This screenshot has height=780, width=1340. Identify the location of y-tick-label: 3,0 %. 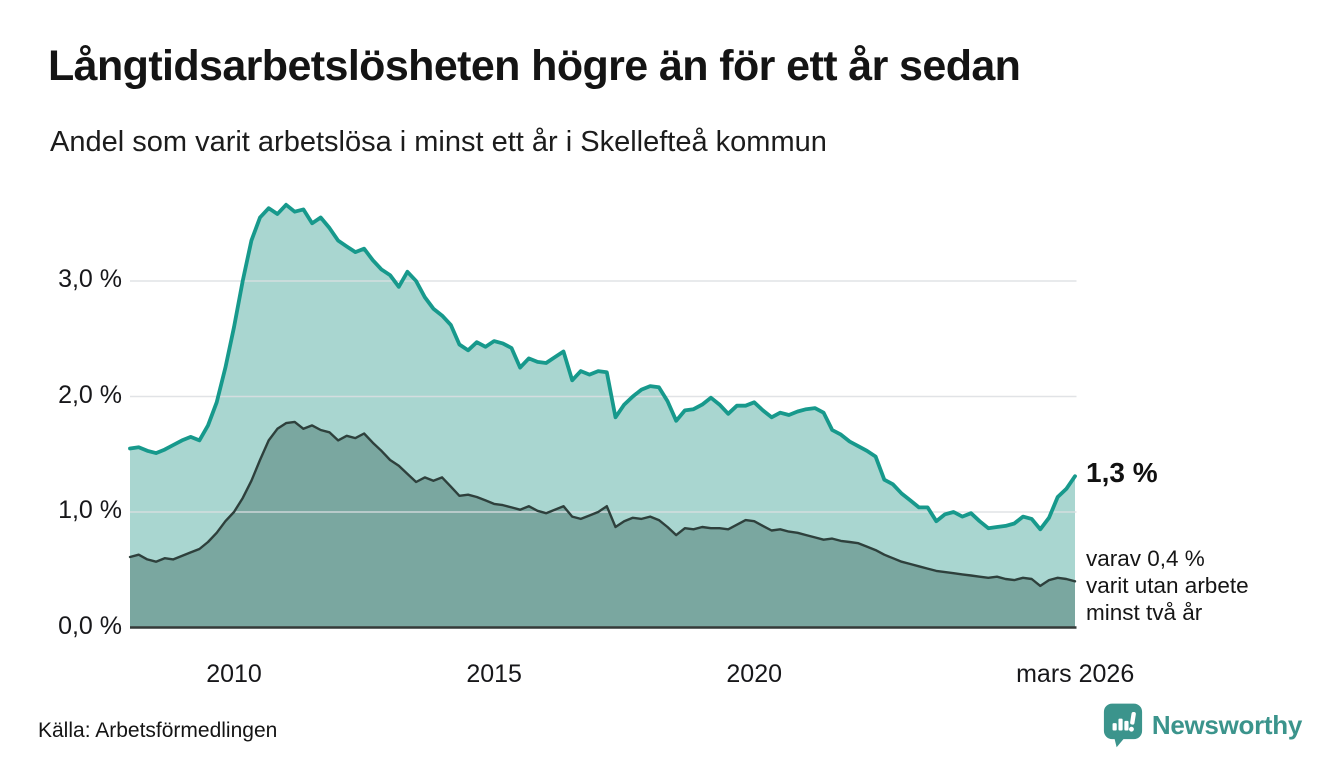
(90, 279).